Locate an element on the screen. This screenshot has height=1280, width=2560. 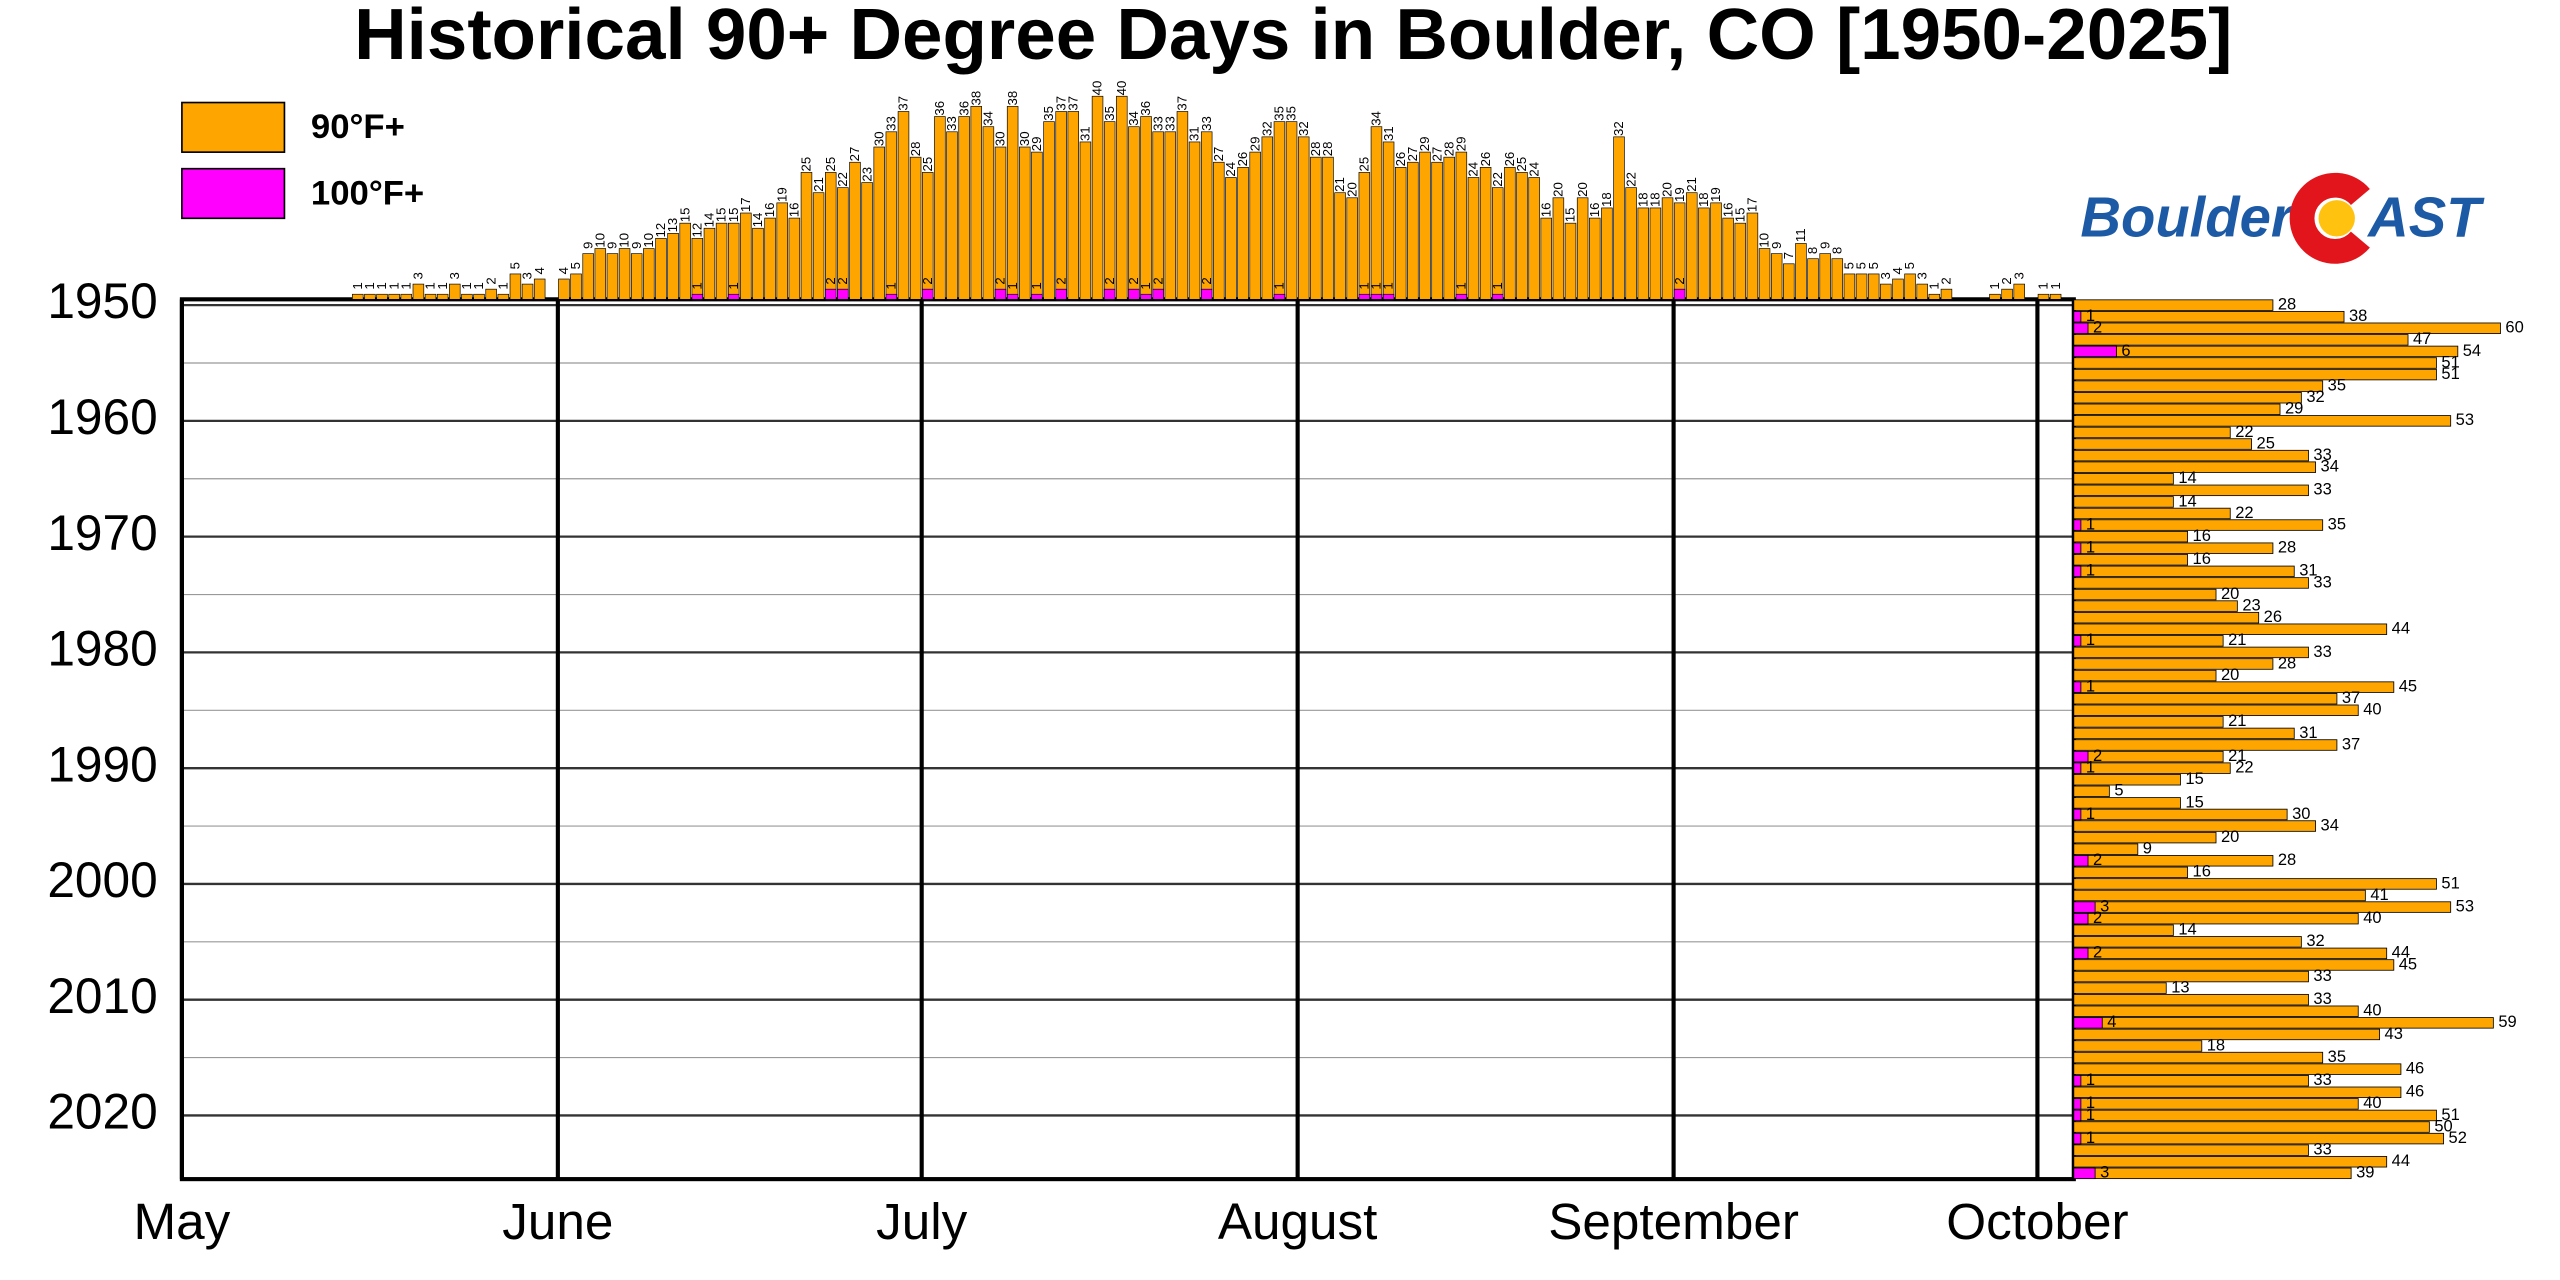
daily-label: 29 is located at coordinates (1254, 143).